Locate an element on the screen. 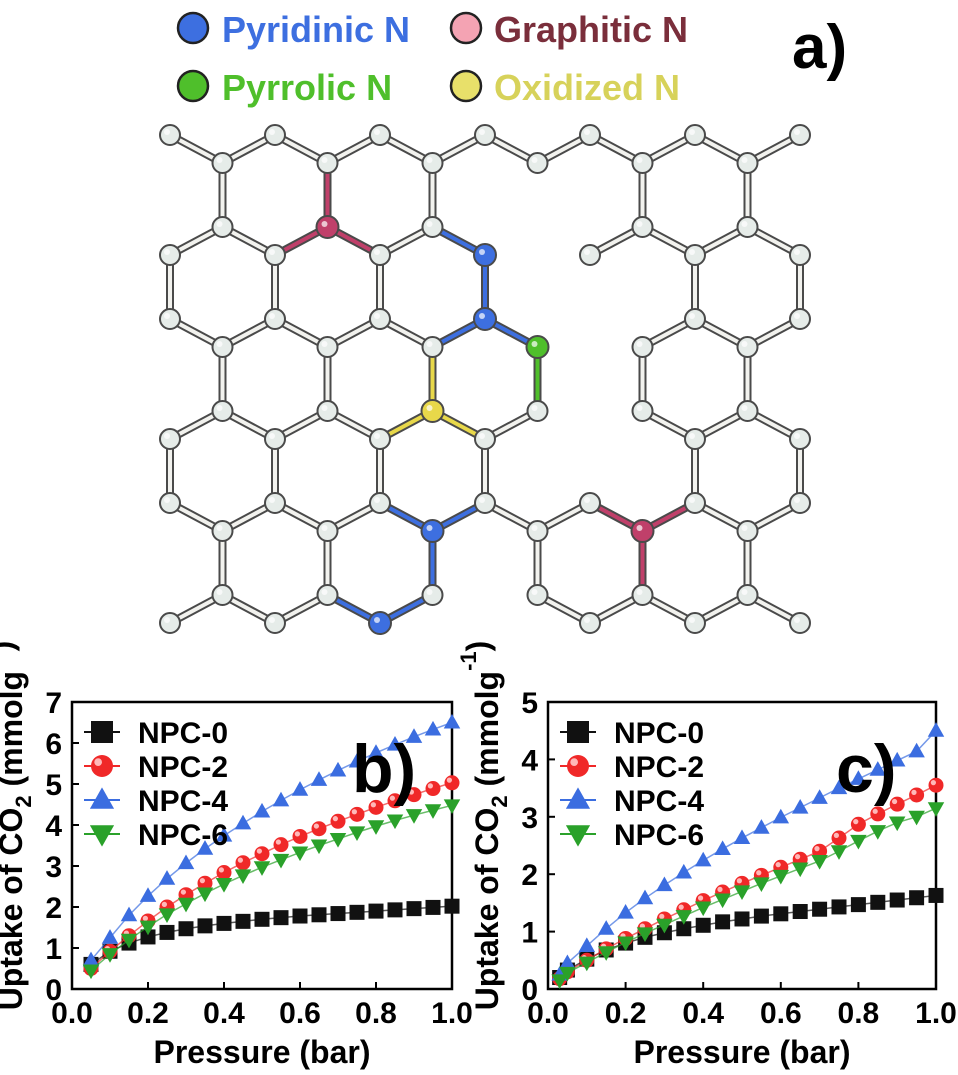  y-axis-label-part: (mmolg is located at coordinates (487, 733).